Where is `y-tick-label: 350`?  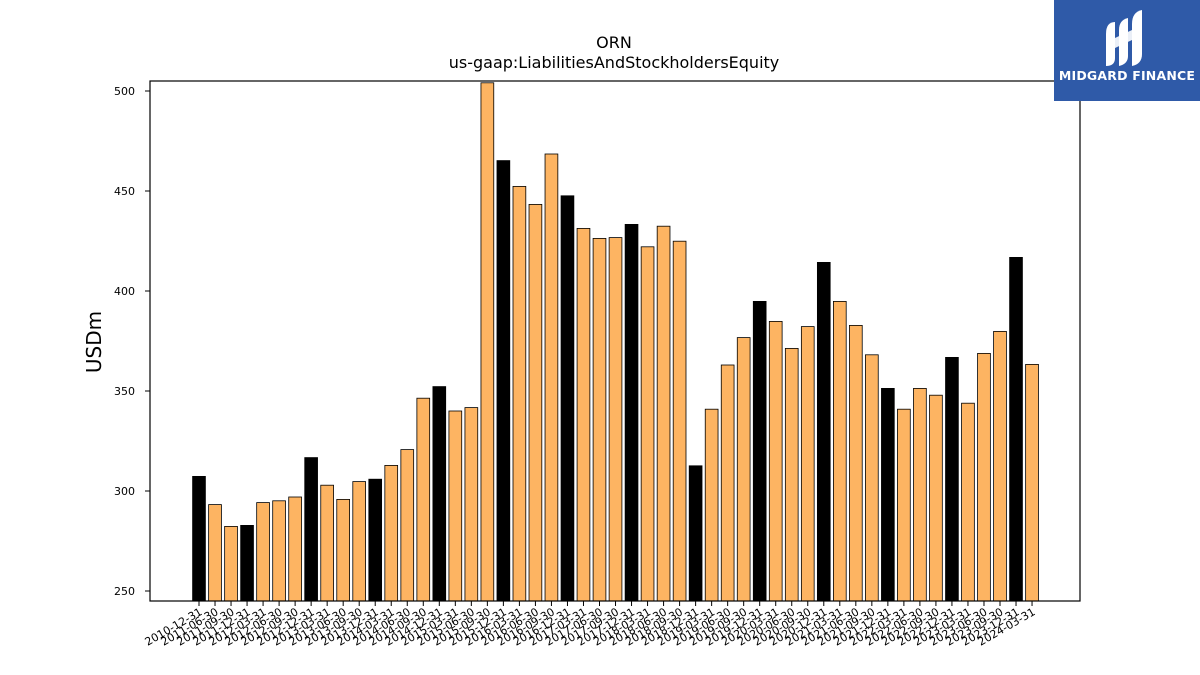
y-tick-label: 350 is located at coordinates (124, 391).